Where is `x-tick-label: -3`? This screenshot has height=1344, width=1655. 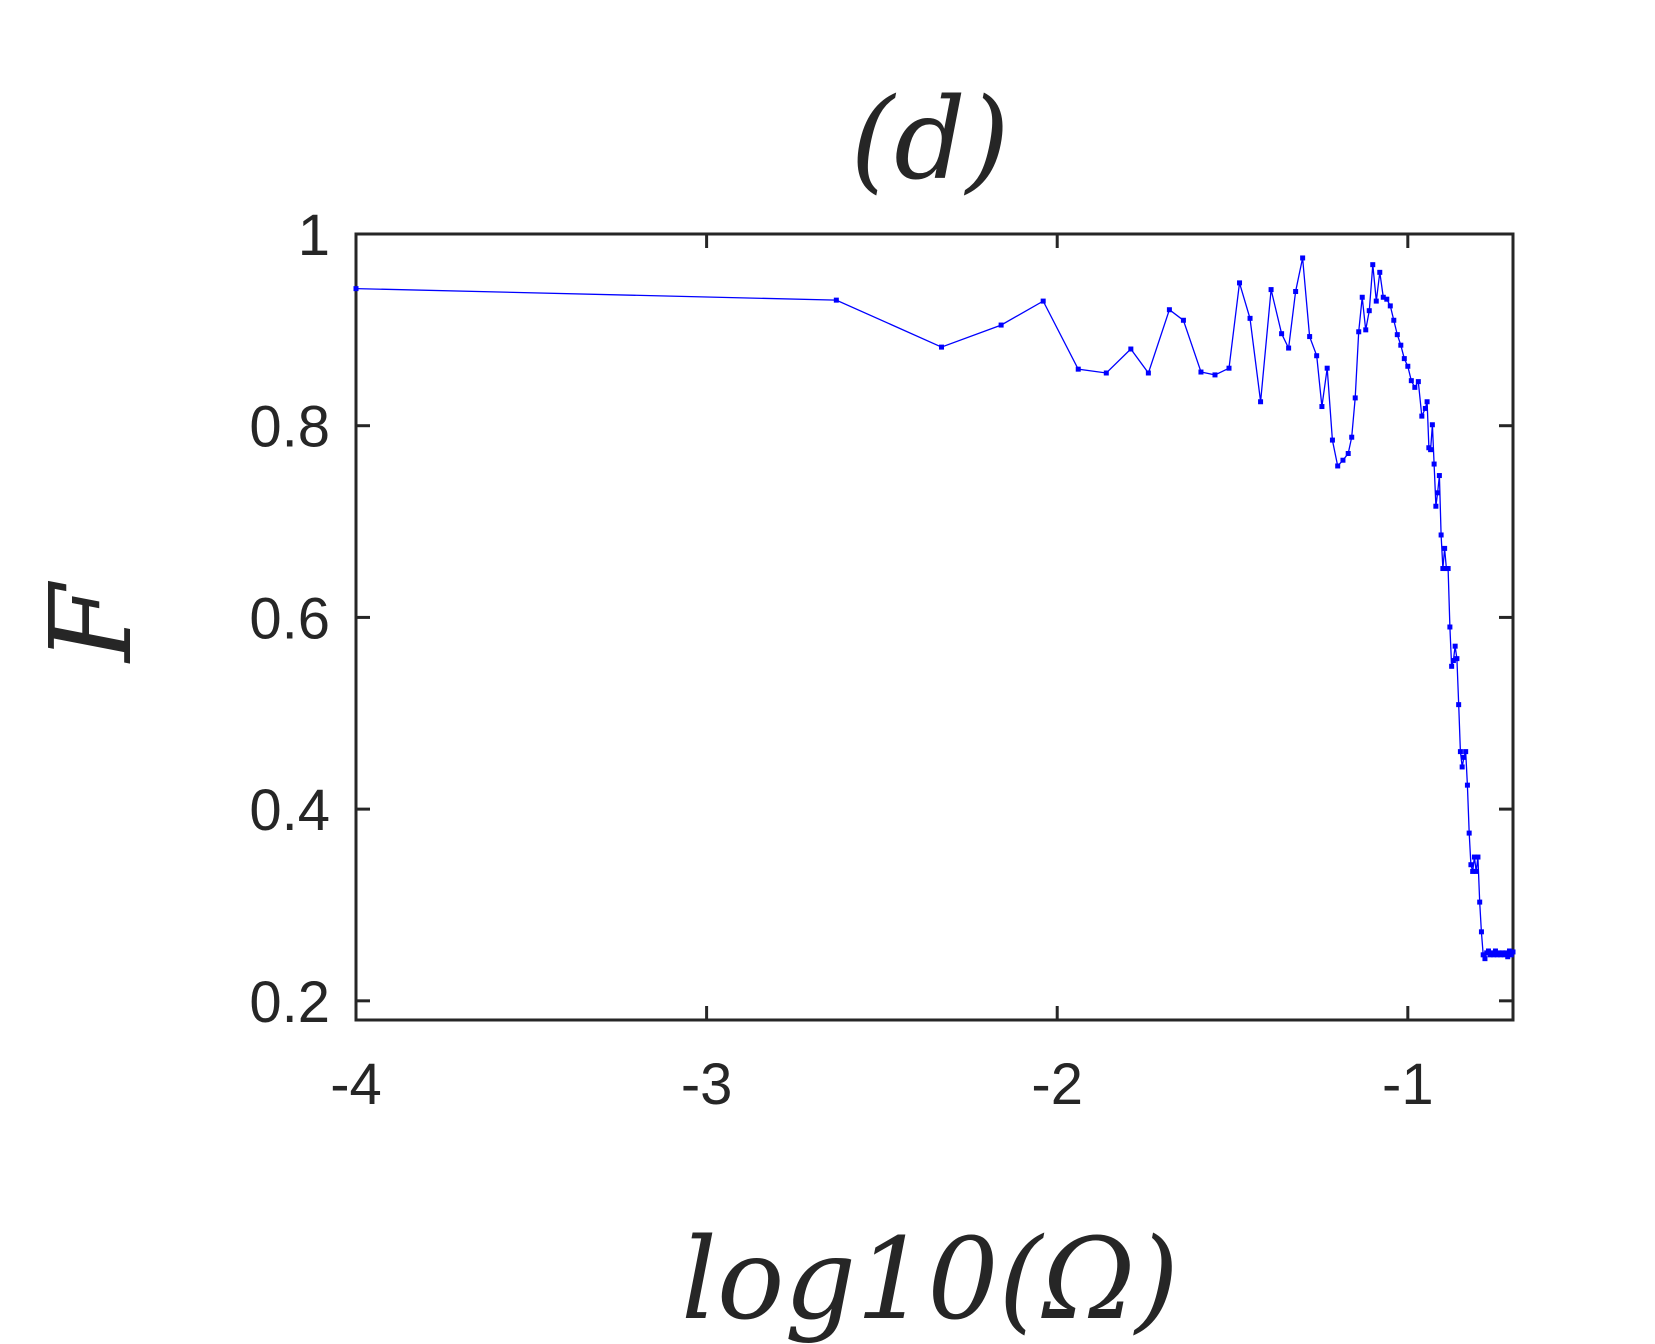 x-tick-label: -3 is located at coordinates (707, 1084).